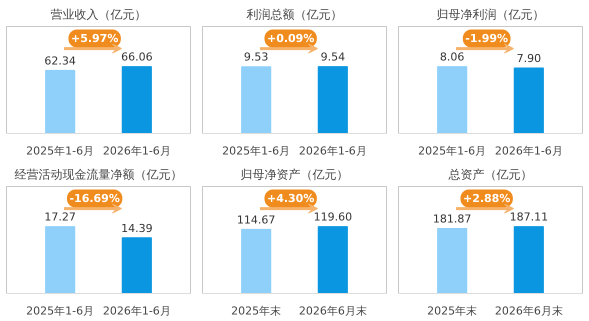  What do you see at coordinates (98, 175) in the screenshot?
I see `chart-title: 经营活动现金流量净额（亿元）` at bounding box center [98, 175].